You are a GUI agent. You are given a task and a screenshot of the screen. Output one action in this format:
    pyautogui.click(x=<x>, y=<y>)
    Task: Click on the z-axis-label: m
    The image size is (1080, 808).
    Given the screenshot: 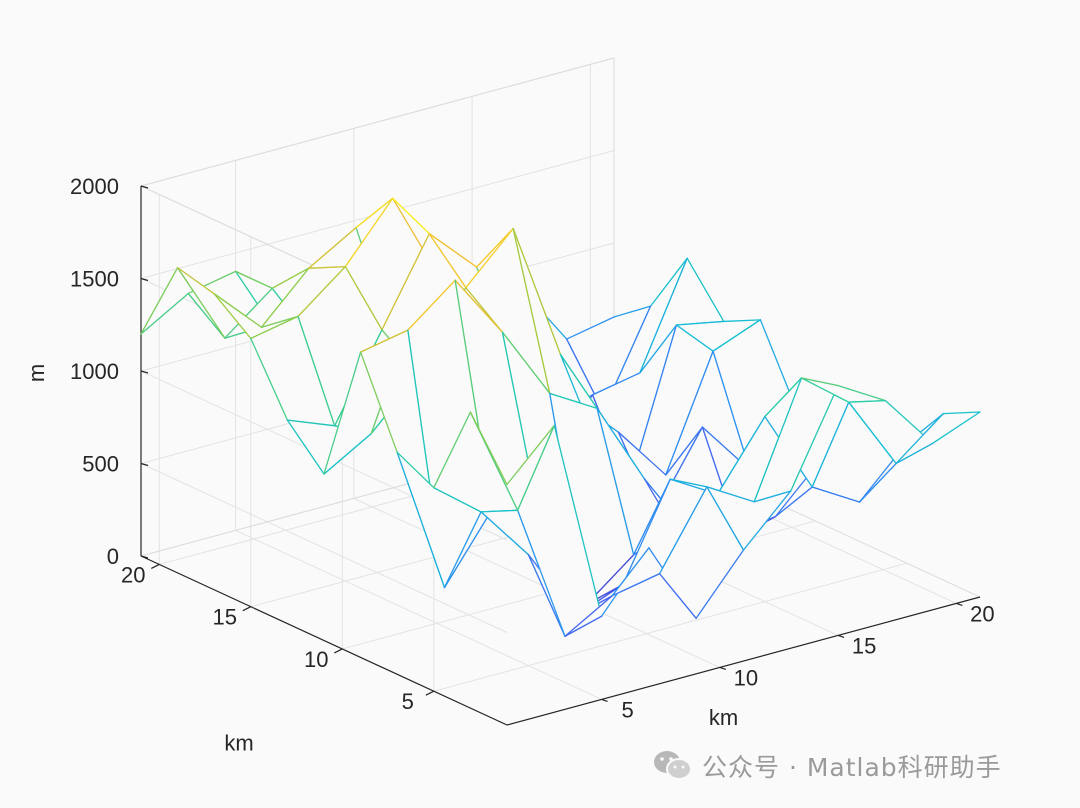 What is the action you would take?
    pyautogui.click(x=36, y=373)
    